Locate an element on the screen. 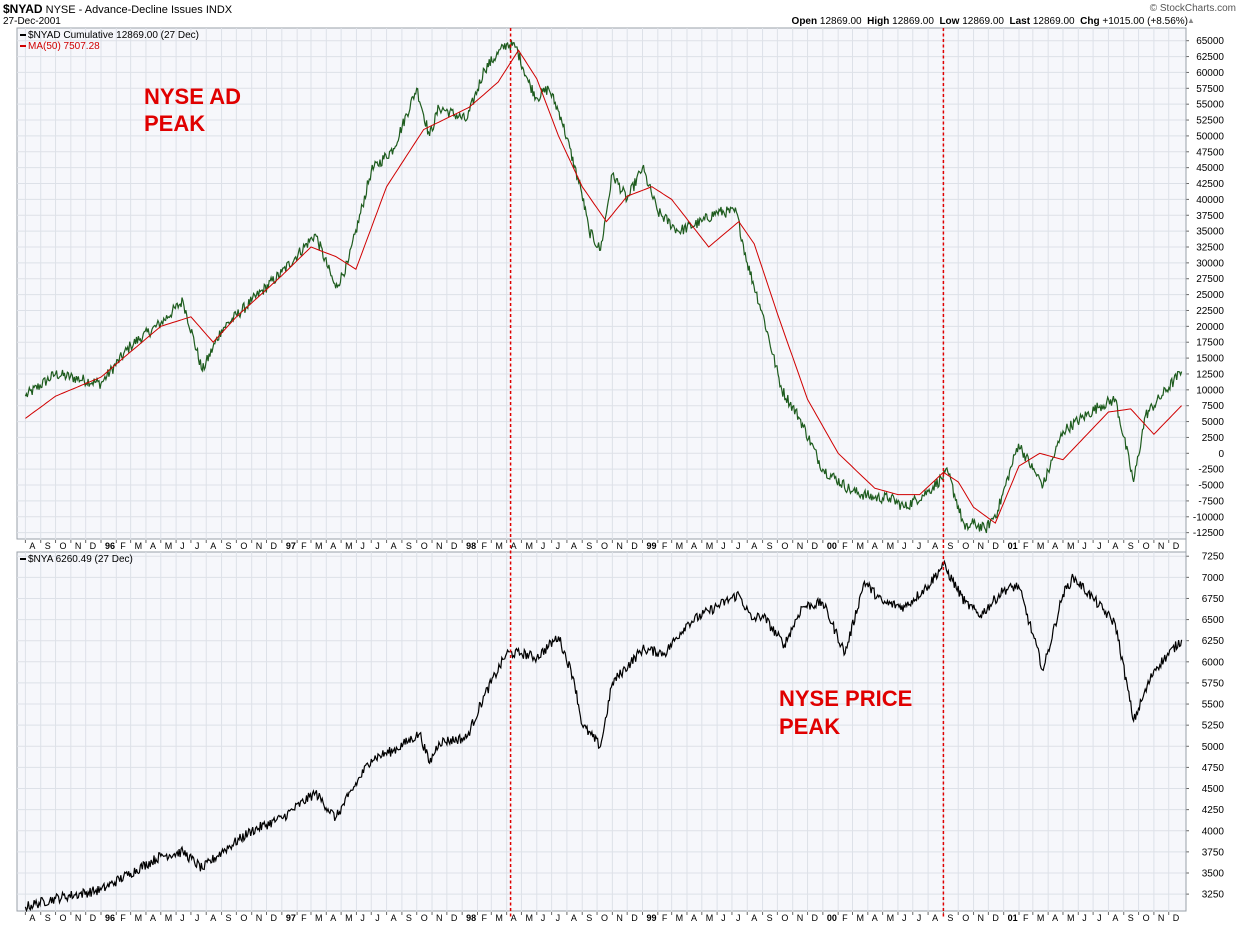 The image size is (1240, 928). ad-ytick-label: 25000 is located at coordinates (1210, 295).